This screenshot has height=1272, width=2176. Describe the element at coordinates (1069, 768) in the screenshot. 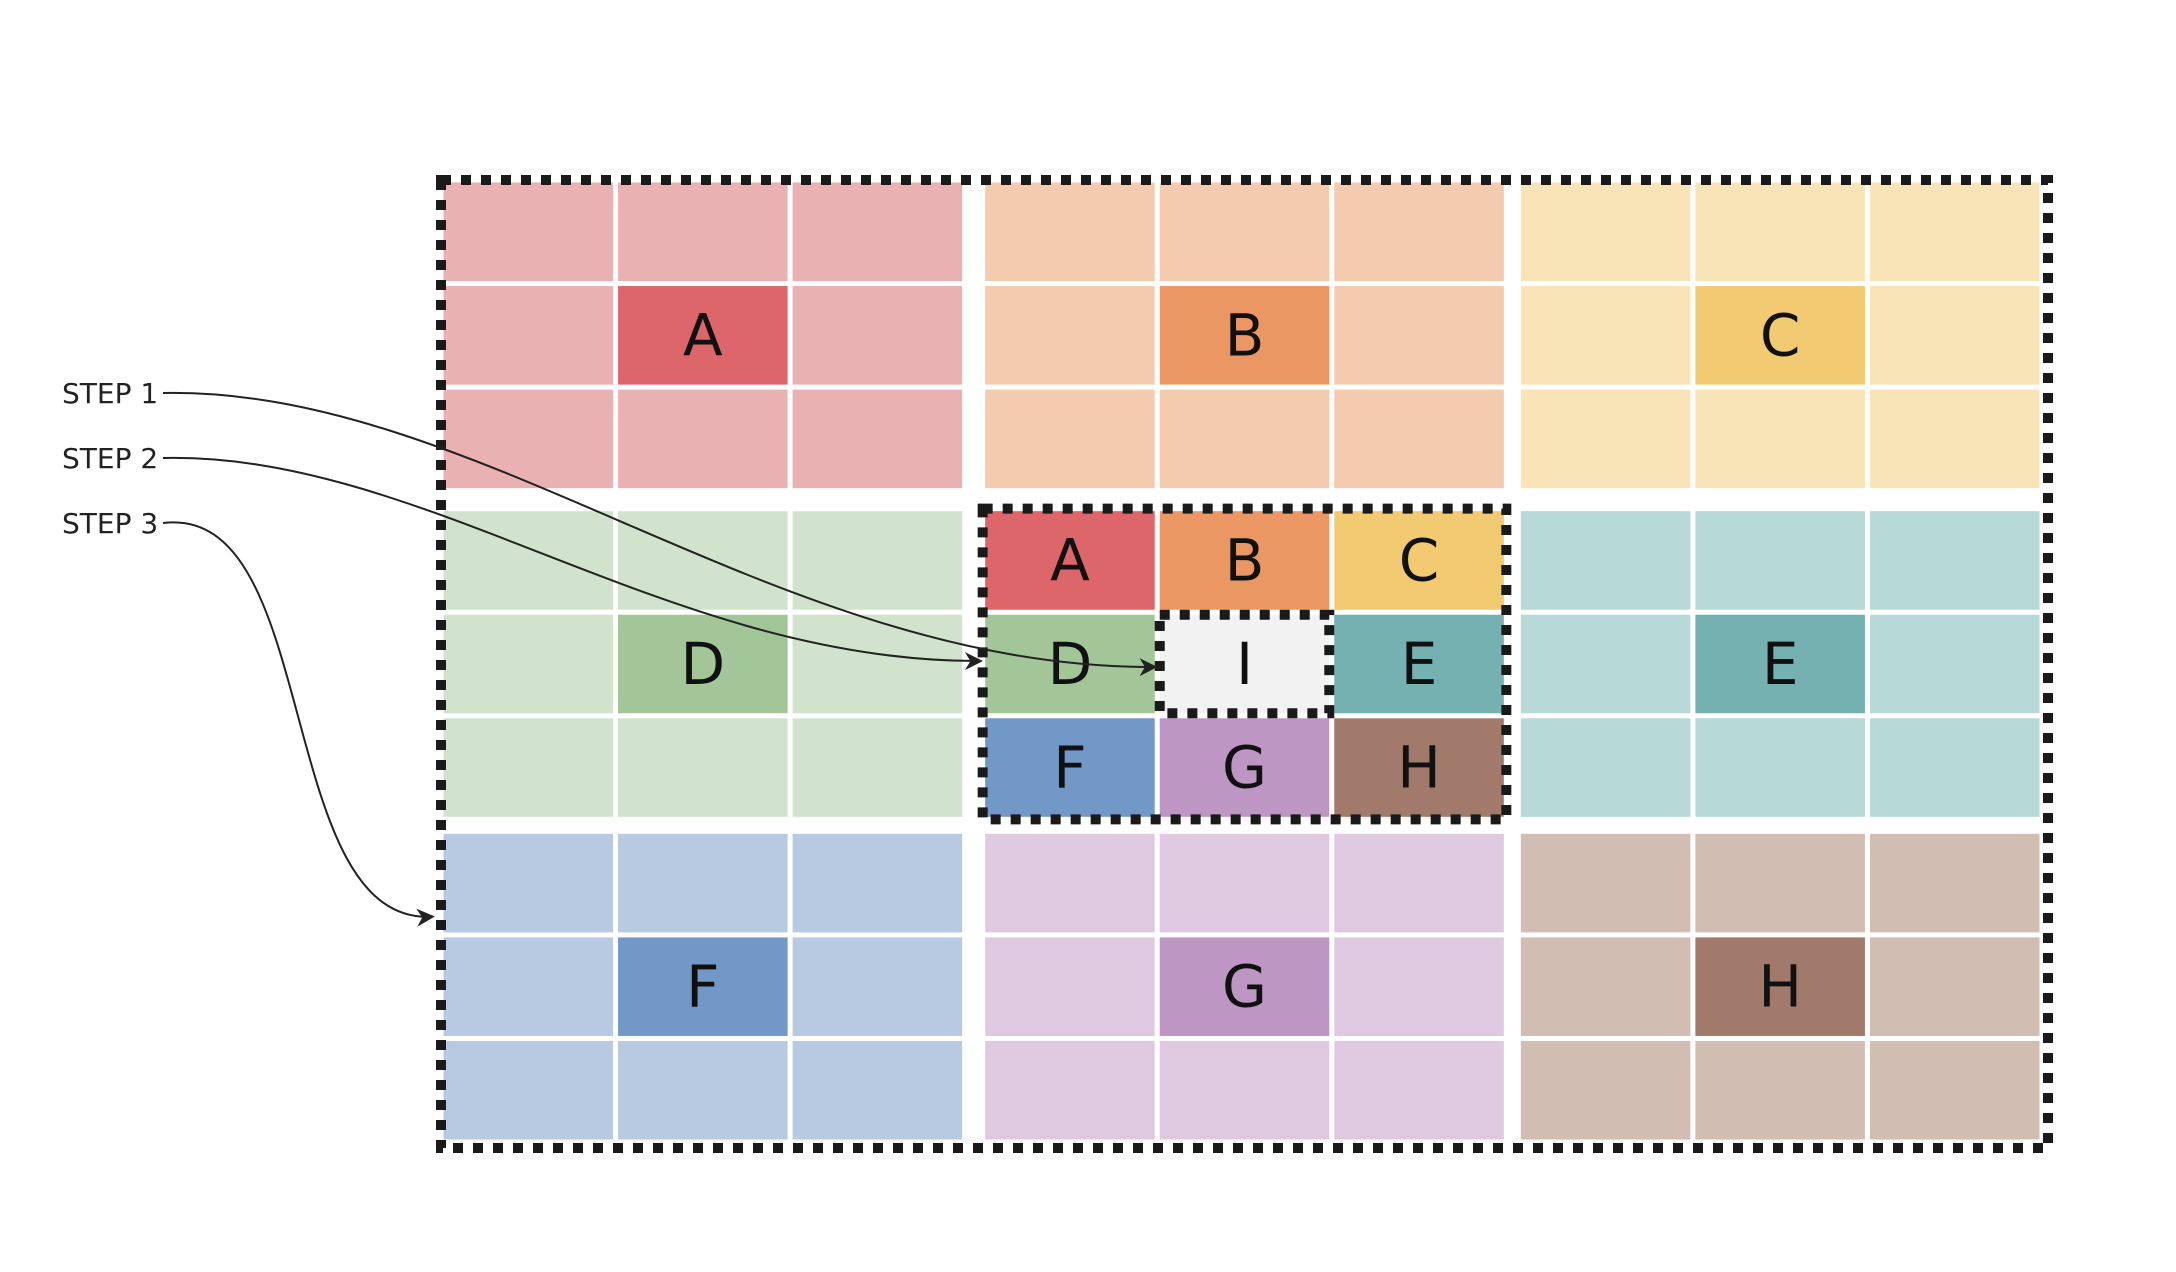

I see `center-cell-label: F` at that location.